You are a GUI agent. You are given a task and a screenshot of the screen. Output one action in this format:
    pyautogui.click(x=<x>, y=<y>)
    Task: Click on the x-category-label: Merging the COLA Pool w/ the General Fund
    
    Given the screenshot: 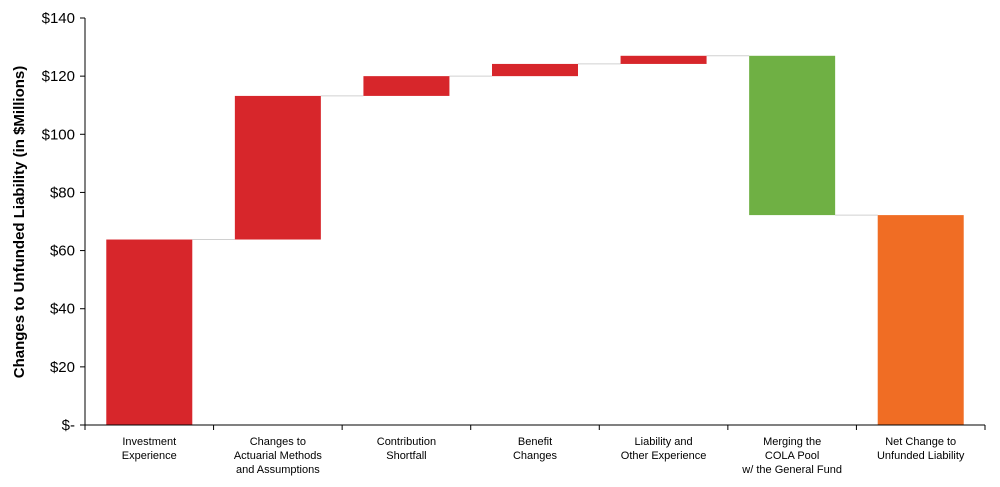 What is the action you would take?
    pyautogui.click(x=791, y=456)
    